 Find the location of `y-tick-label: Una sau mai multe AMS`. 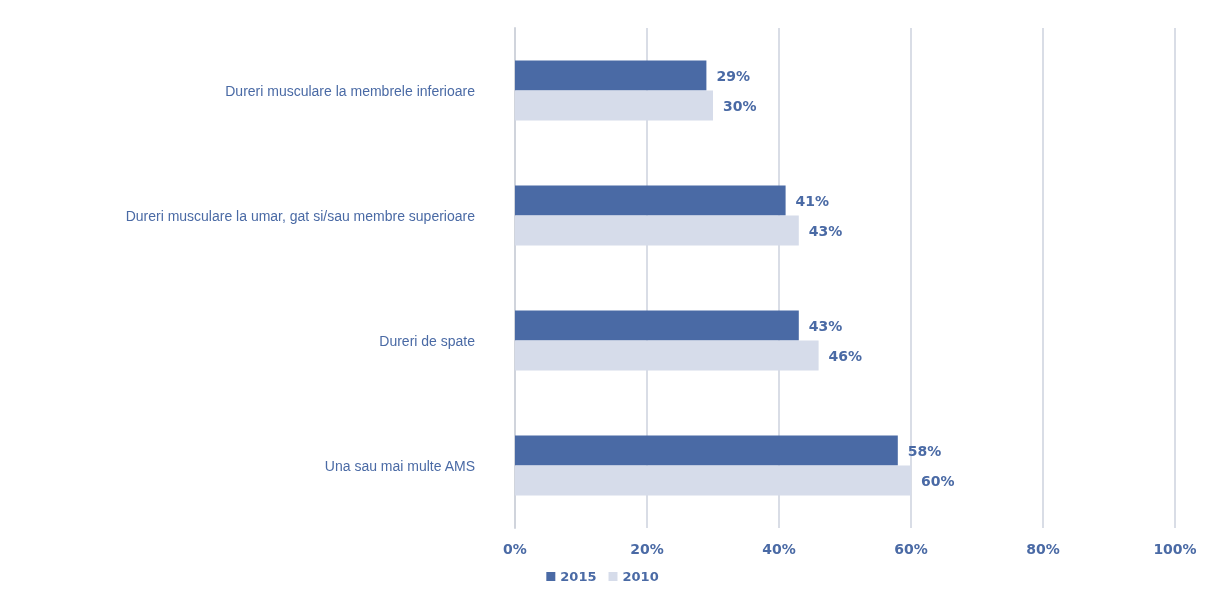

y-tick-label: Una sau mai multe AMS is located at coordinates (399, 465).